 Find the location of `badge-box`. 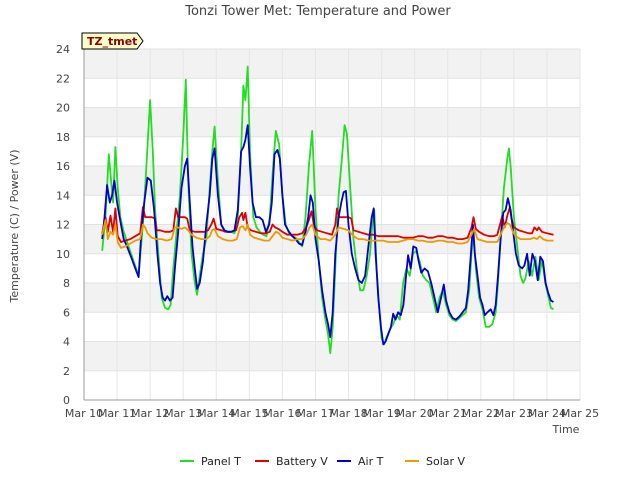

badge-box is located at coordinates (112, 41).